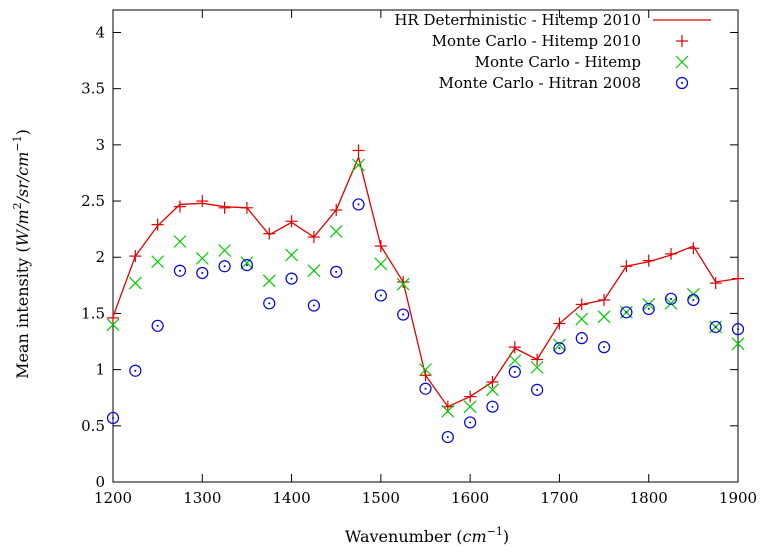 This screenshot has width=764, height=554. What do you see at coordinates (93, 313) in the screenshot?
I see `y-tick-label: 1.5` at bounding box center [93, 313].